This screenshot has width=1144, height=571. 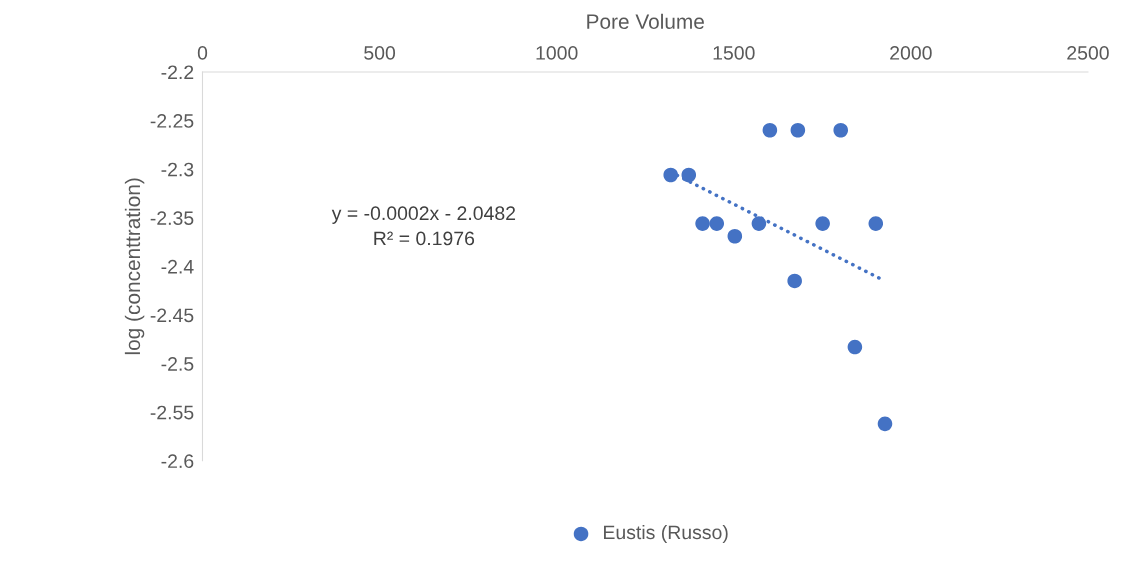 I want to click on x-axis-title: Pore Volume, so click(x=645, y=21).